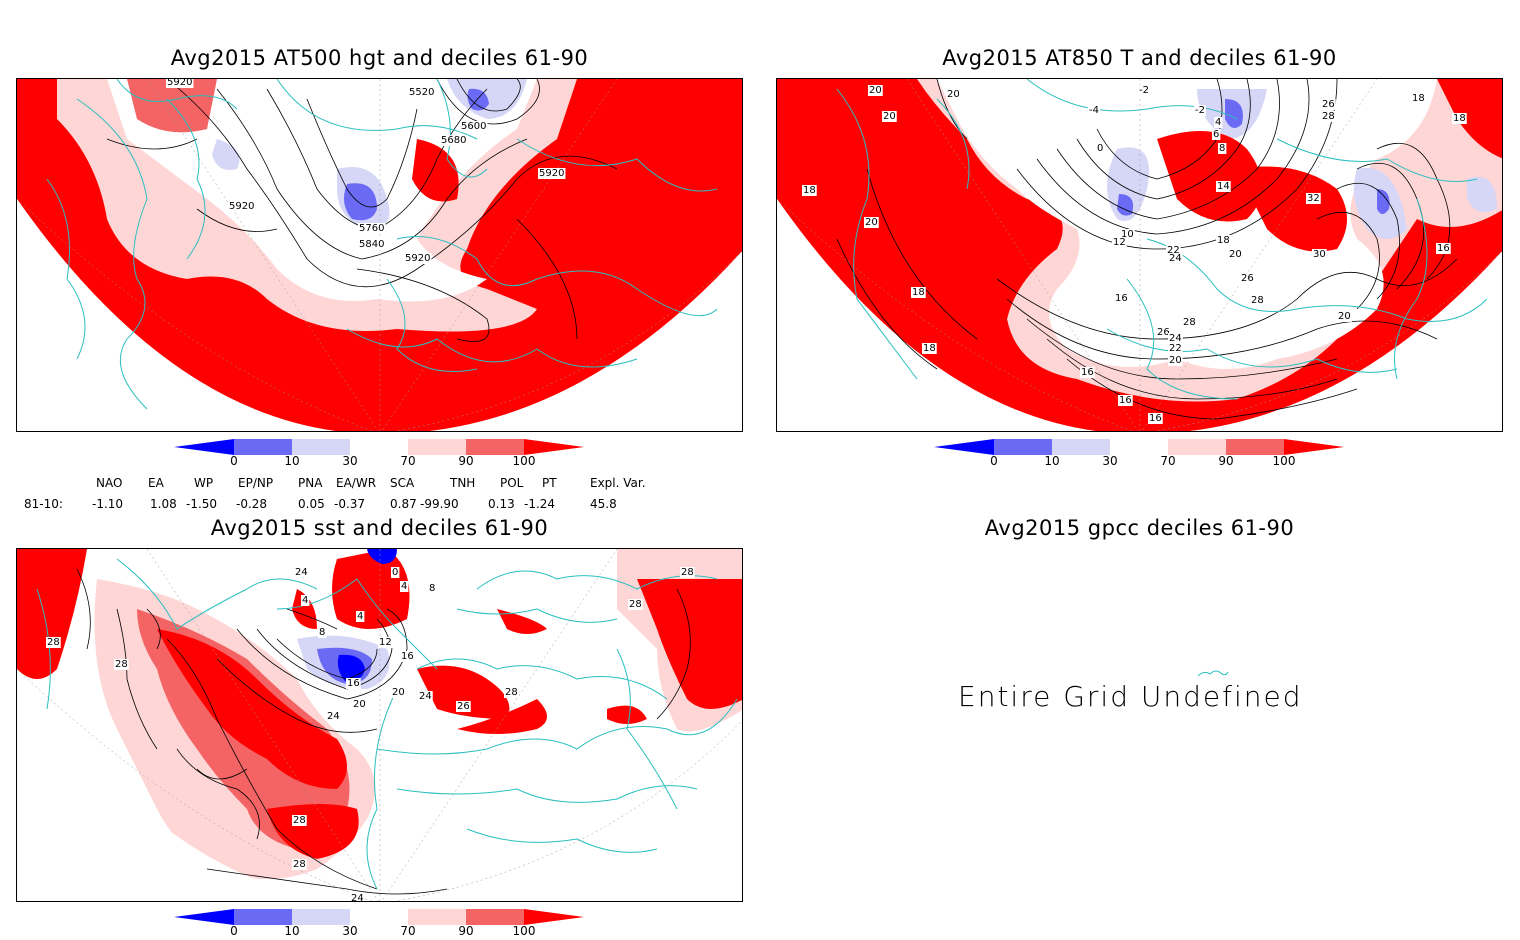  Describe the element at coordinates (292, 461) in the screenshot. I see `colorbar-label: 10` at that location.